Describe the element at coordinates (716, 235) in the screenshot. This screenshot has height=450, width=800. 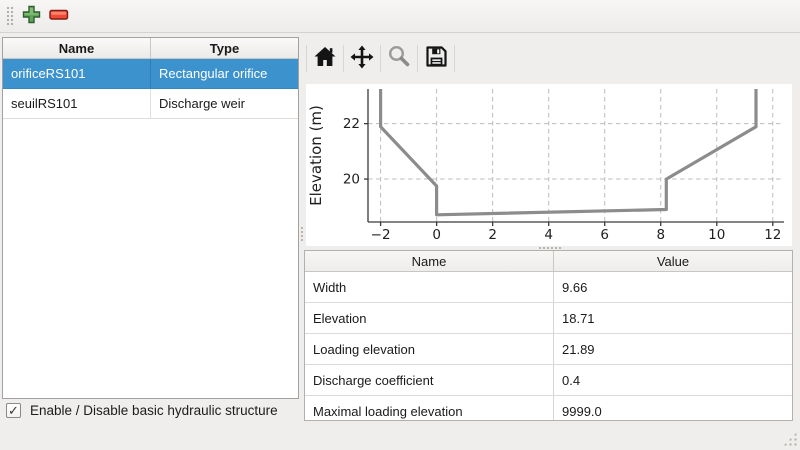
I see `svg-text: 10` at that location.